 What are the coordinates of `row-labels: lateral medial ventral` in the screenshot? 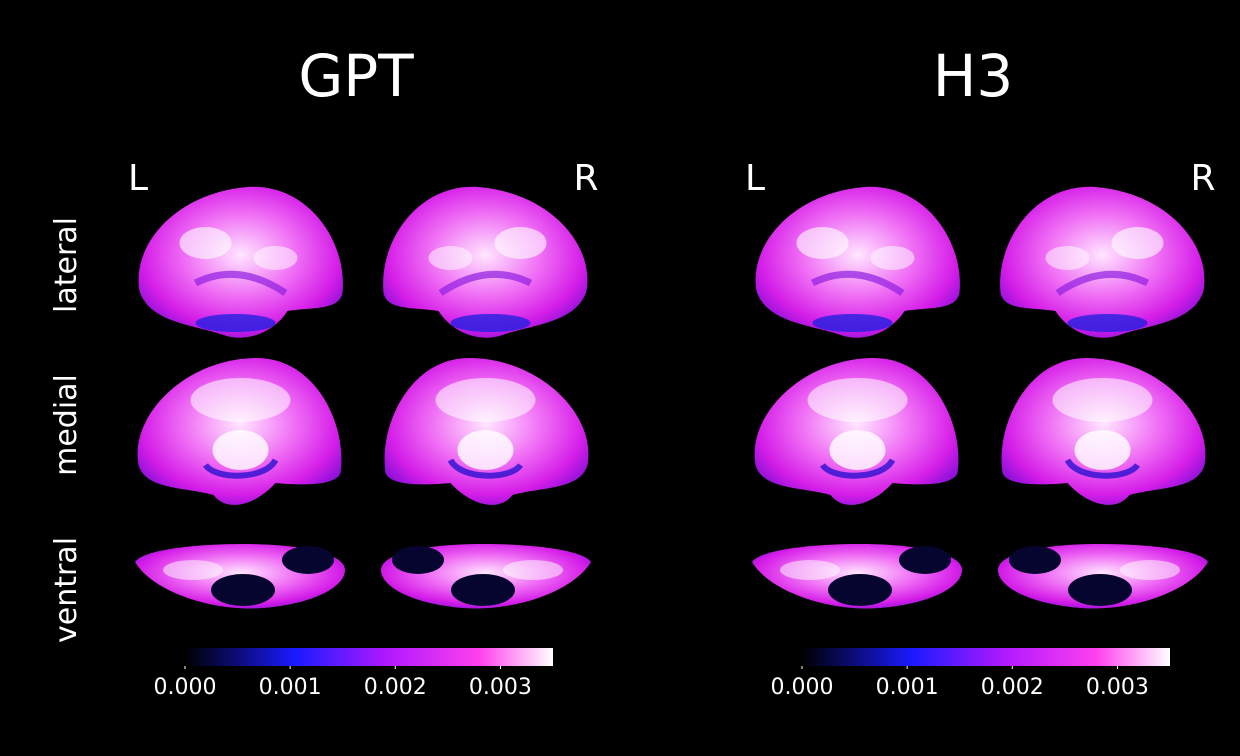 It's located at (66, 430).